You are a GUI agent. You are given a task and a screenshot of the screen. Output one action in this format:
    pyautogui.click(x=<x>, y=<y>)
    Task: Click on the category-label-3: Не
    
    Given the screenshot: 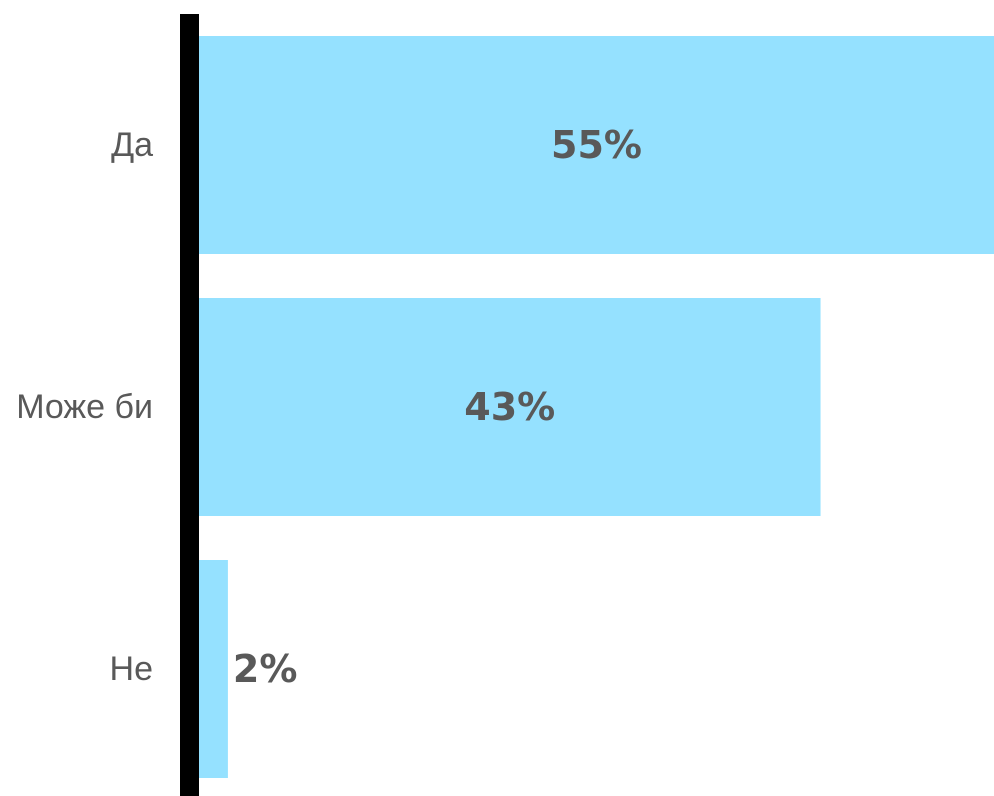 What is the action you would take?
    pyautogui.click(x=131, y=669)
    